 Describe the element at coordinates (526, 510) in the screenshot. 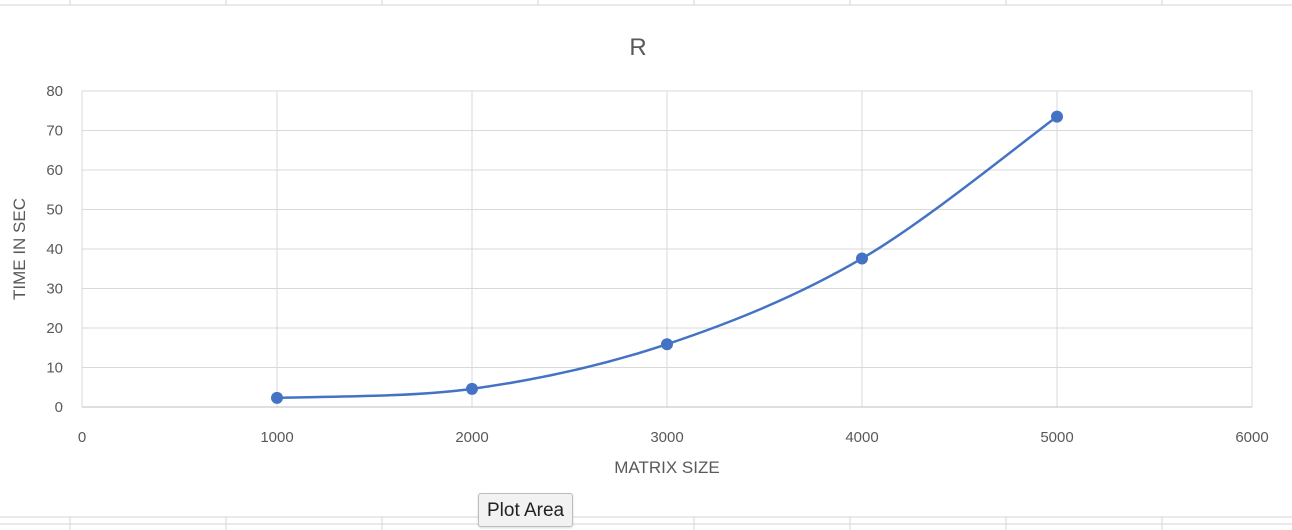

I see `plot-area-tooltip: Plot Area` at that location.